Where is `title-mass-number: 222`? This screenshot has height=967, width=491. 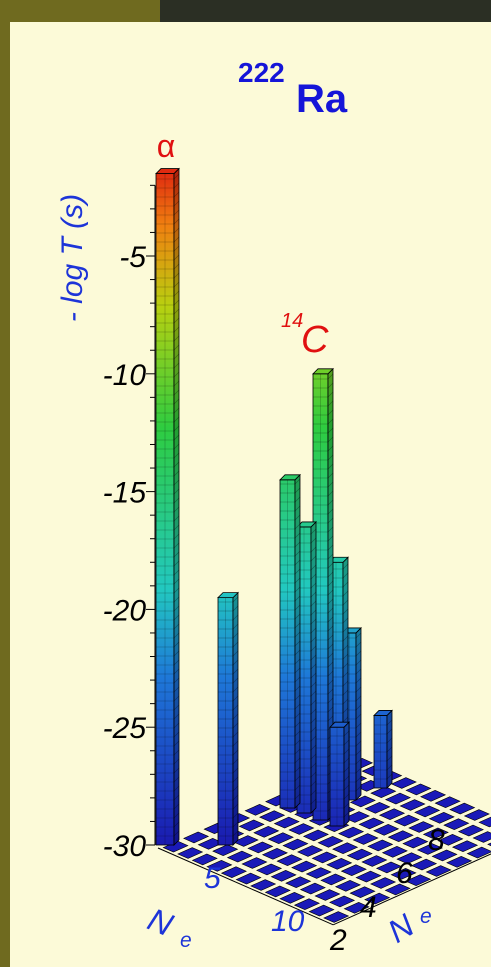
title-mass-number: 222 is located at coordinates (261, 72).